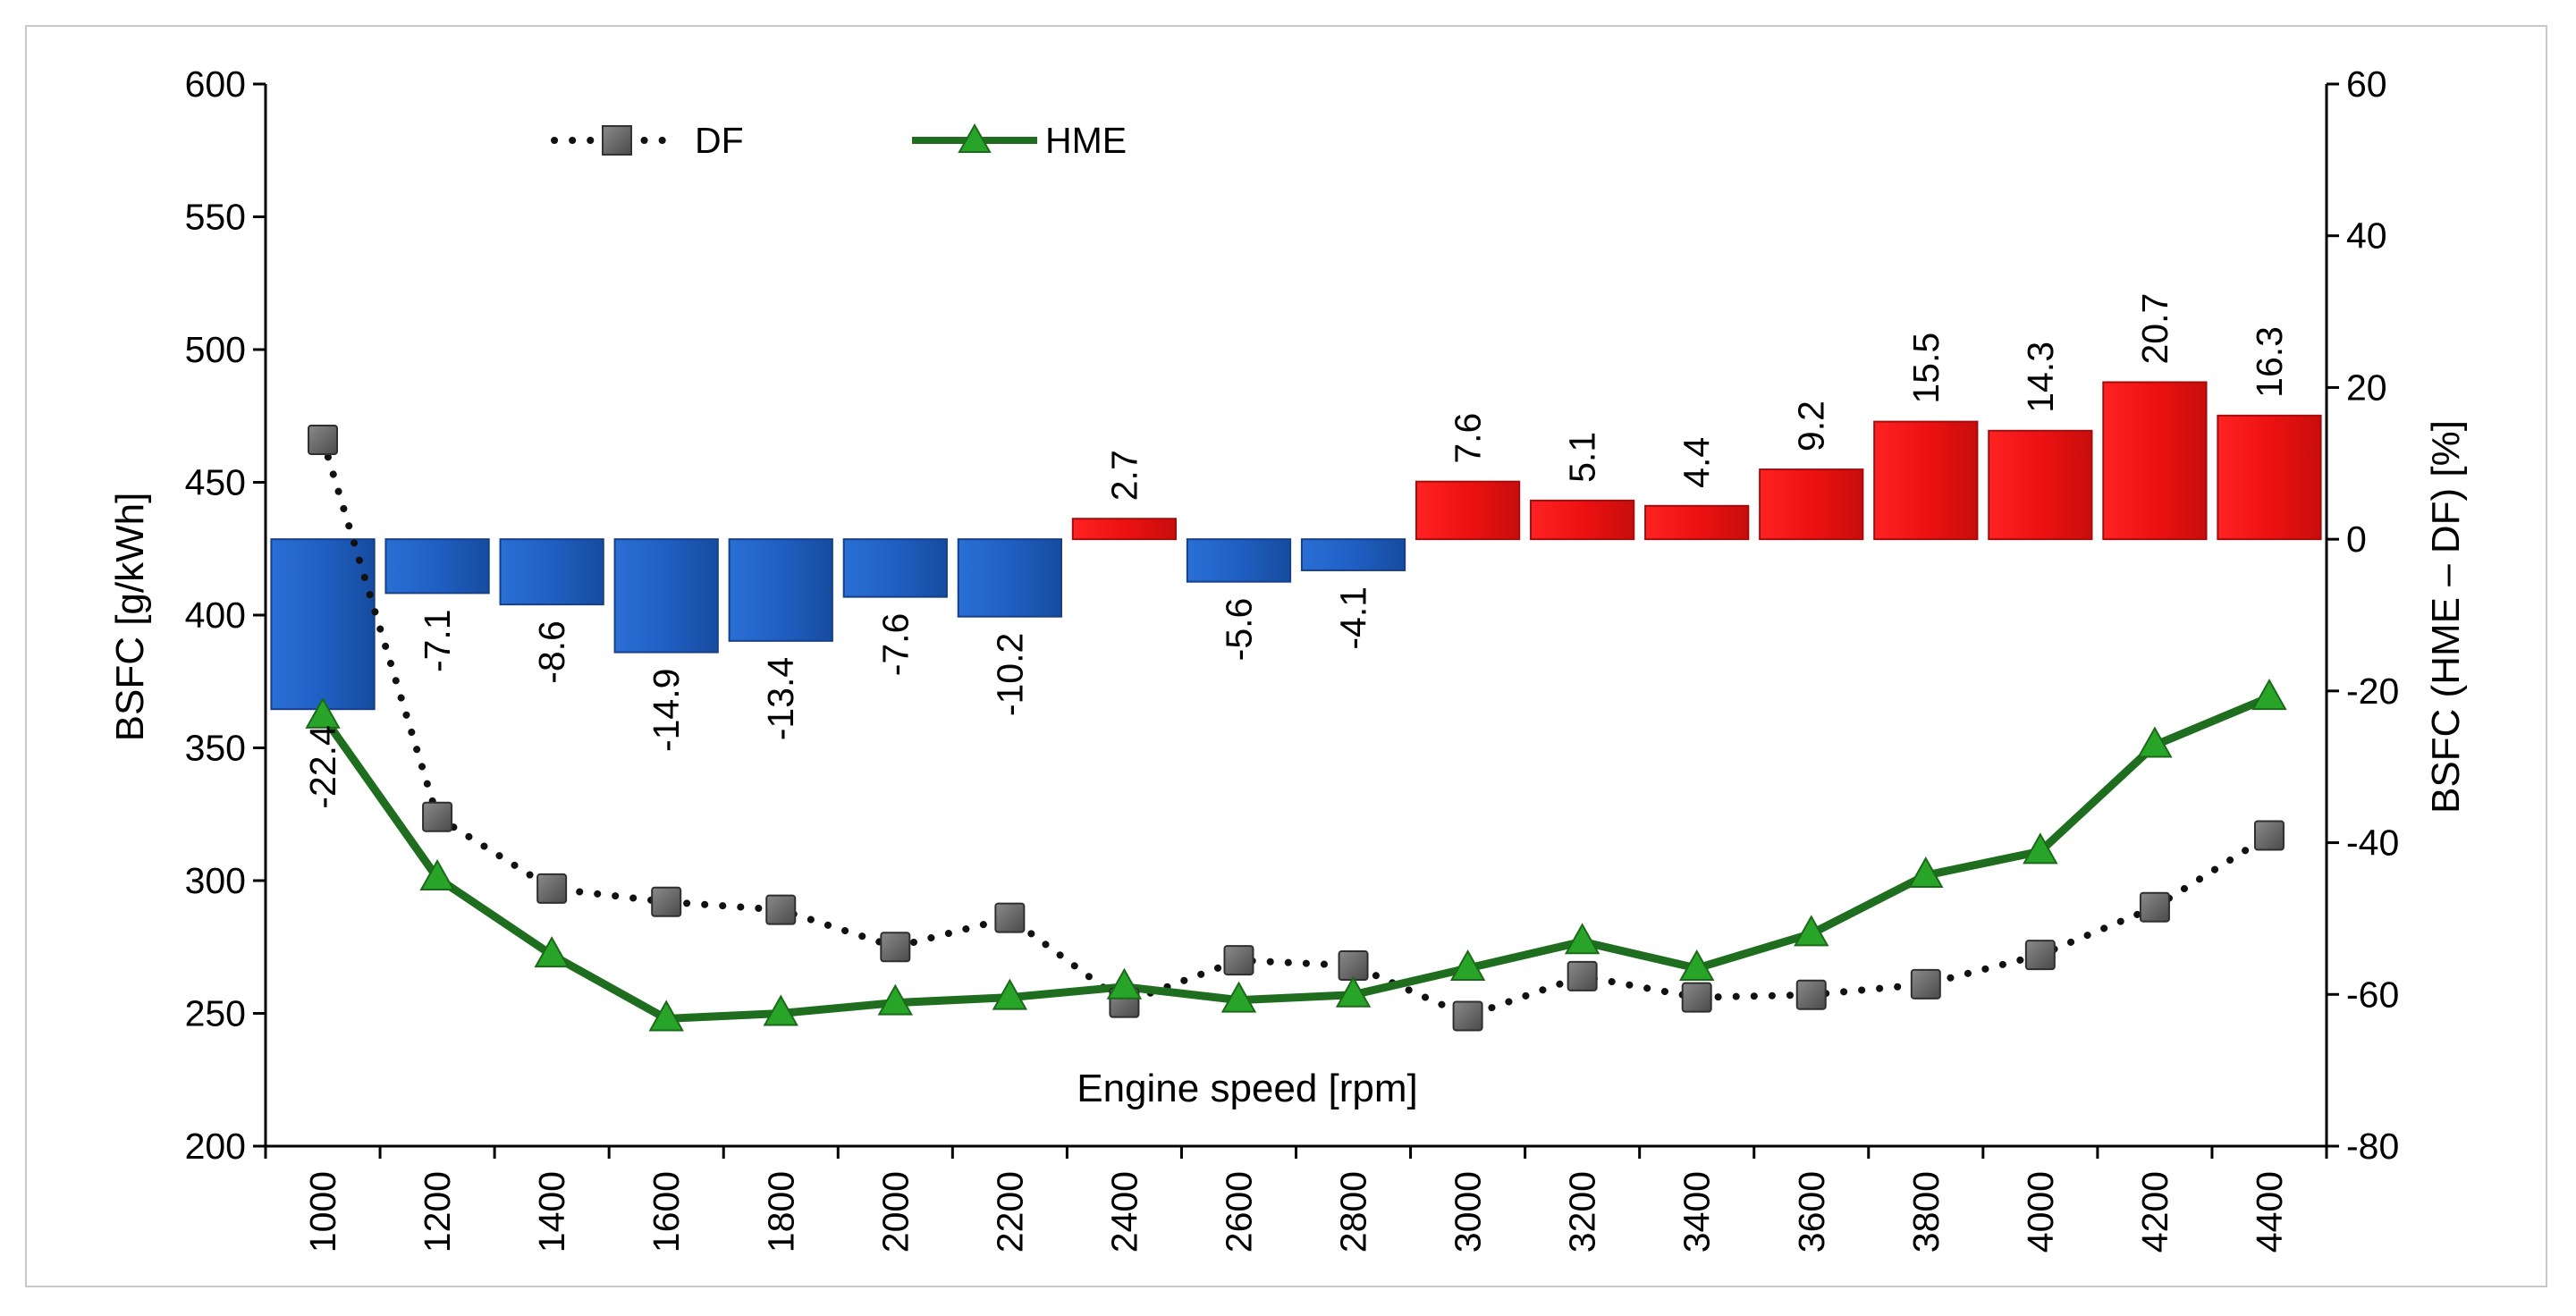 This screenshot has height=1316, width=2576. I want to click on y2-axis-title: BSFC (HME – DF) [%], so click(2446, 617).